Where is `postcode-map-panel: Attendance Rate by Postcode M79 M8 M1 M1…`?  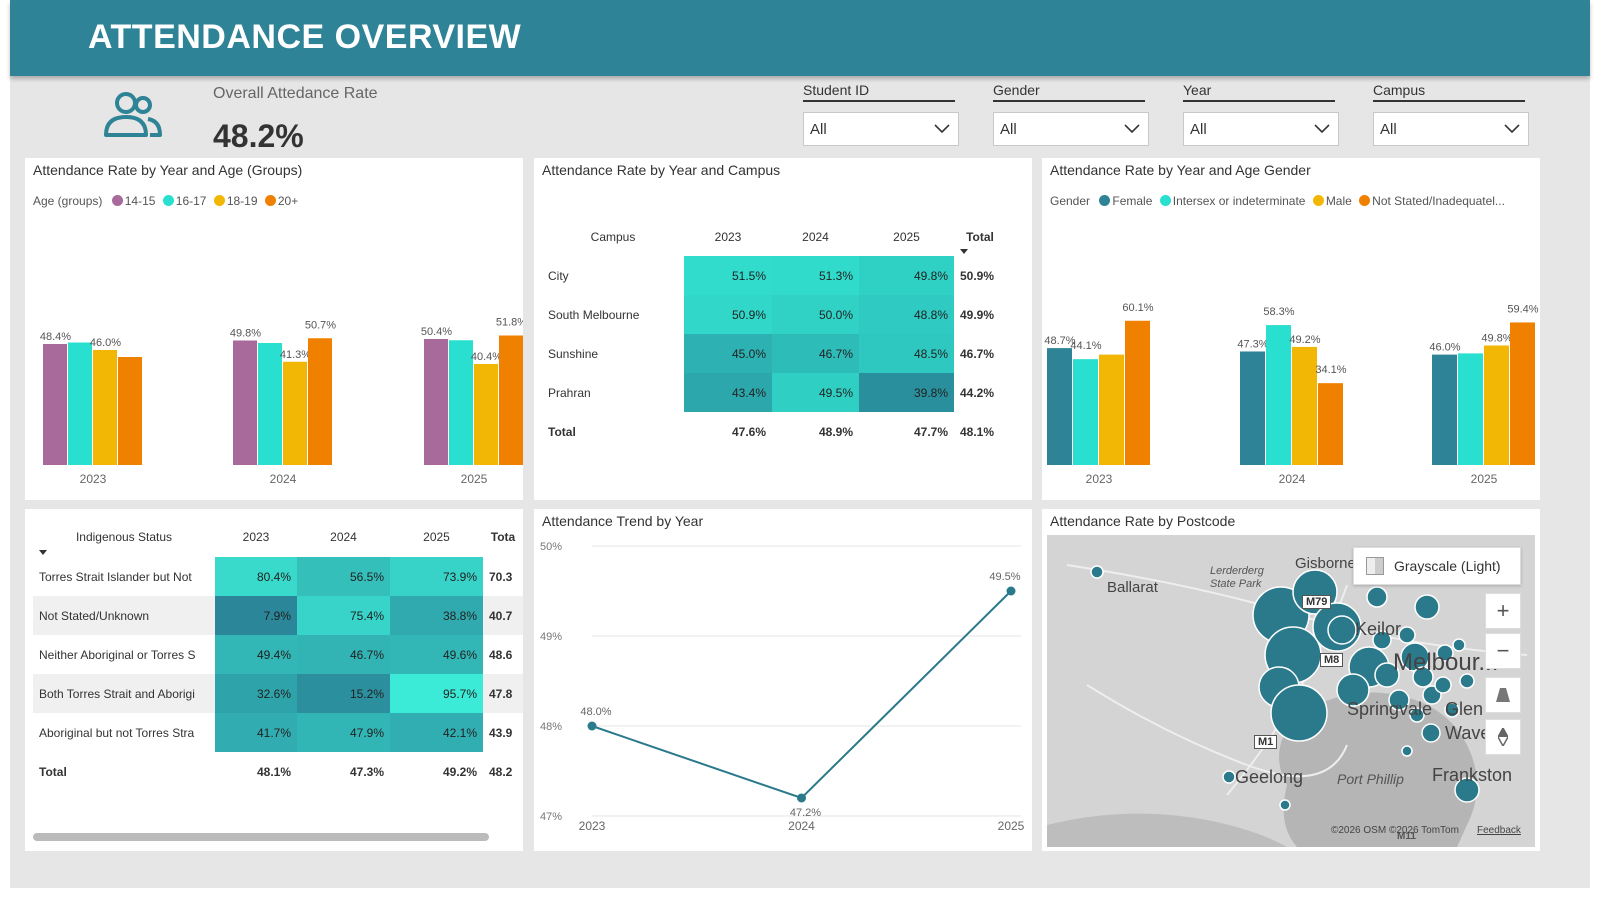
postcode-map-panel: Attendance Rate by Postcode M79 M8 M1 M1… is located at coordinates (1291, 680).